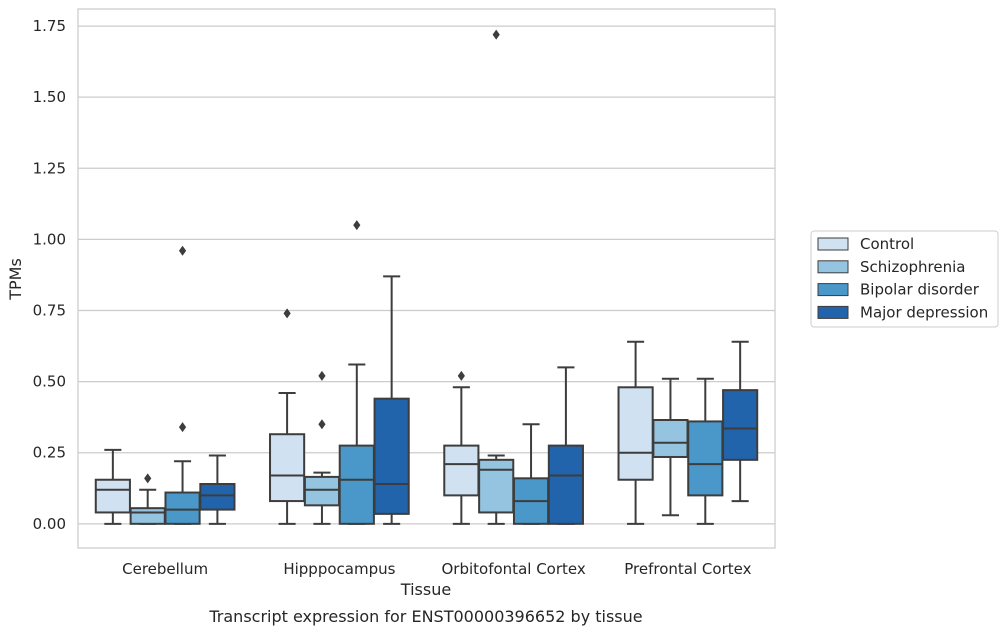  Describe the element at coordinates (924, 312) in the screenshot. I see `legend-label: Major depression` at that location.